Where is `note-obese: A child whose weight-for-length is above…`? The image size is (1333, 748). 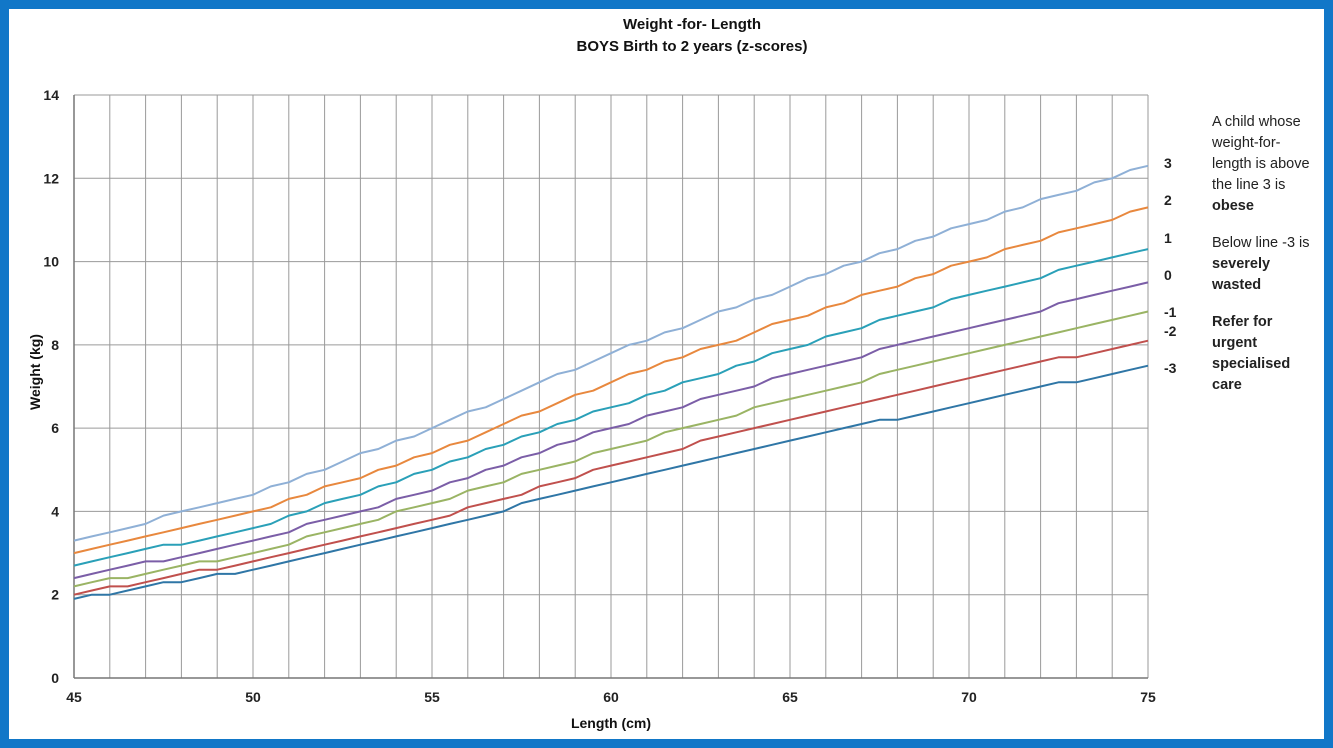
note-obese: A child whose weight-for-length is above… is located at coordinates (1262, 164).